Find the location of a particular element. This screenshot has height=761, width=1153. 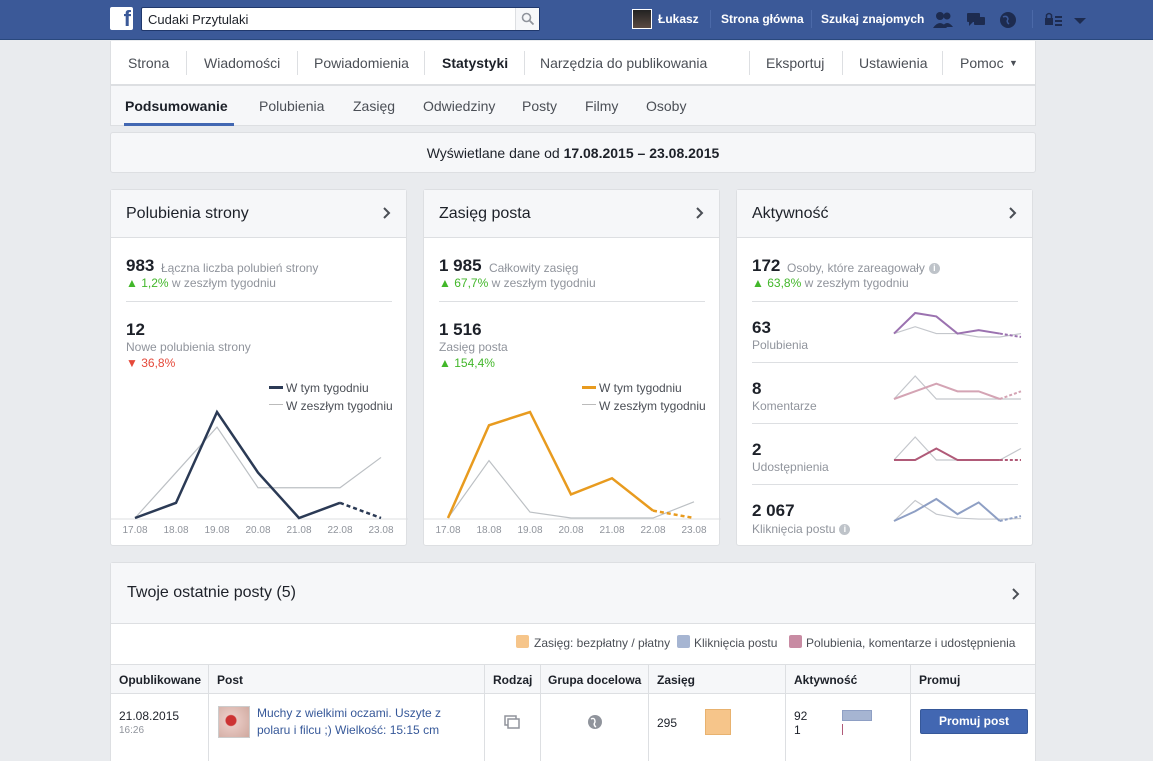

messages-icon is located at coordinates (976, 20).